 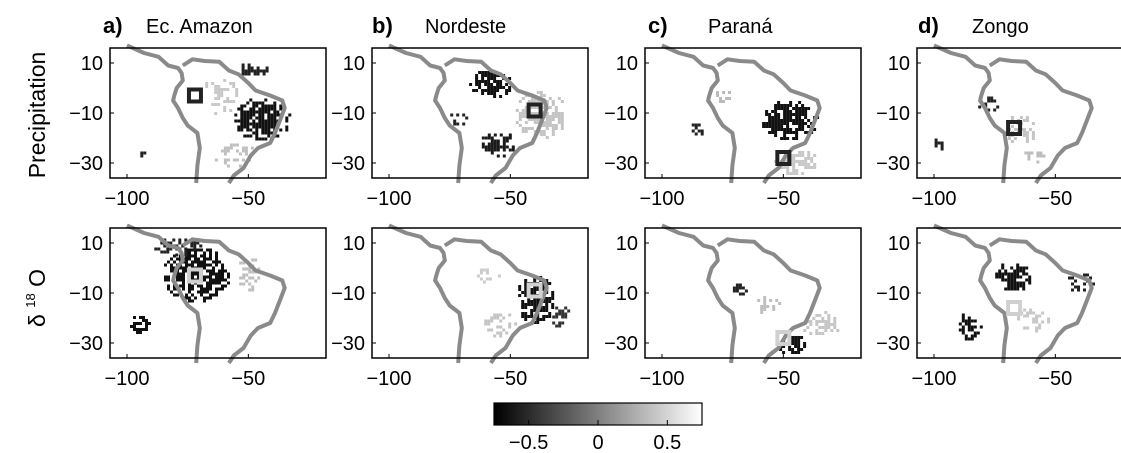 I want to click on y-tick-label: 10, so click(x=627, y=244).